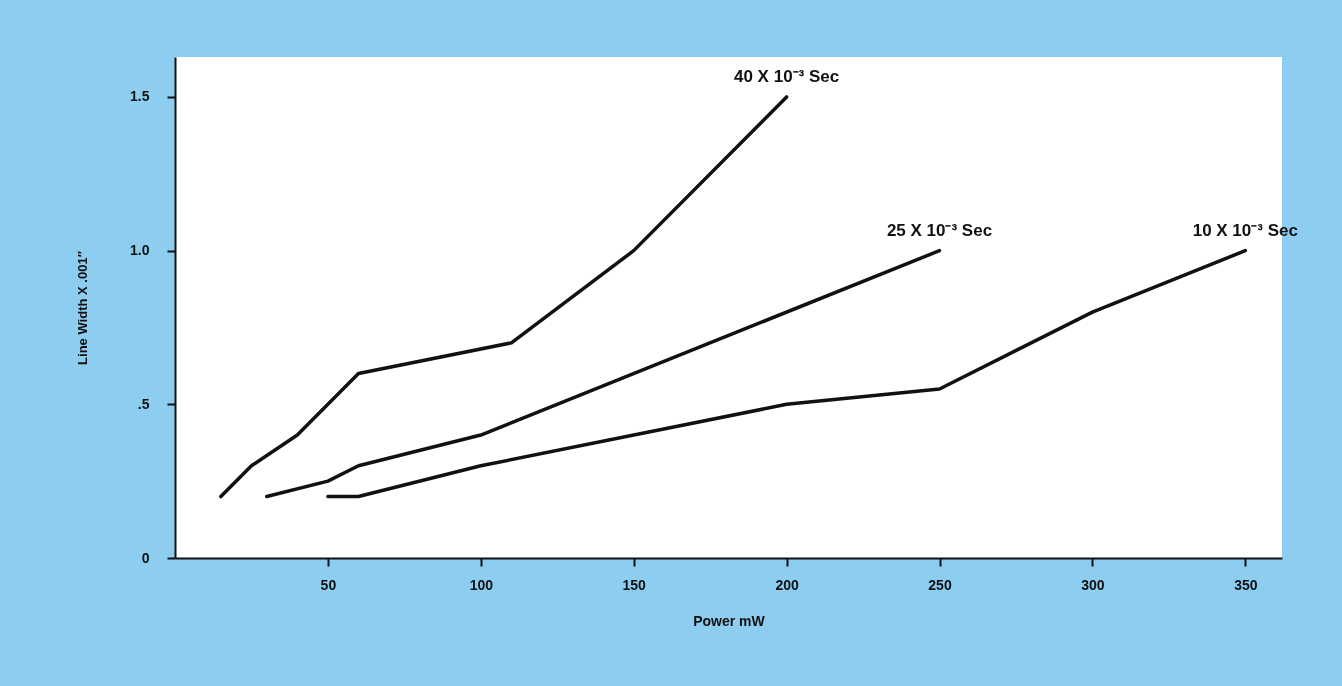 This screenshot has width=1342, height=686. Describe the element at coordinates (1093, 584) in the screenshot. I see `x-tick-label: 300` at that location.